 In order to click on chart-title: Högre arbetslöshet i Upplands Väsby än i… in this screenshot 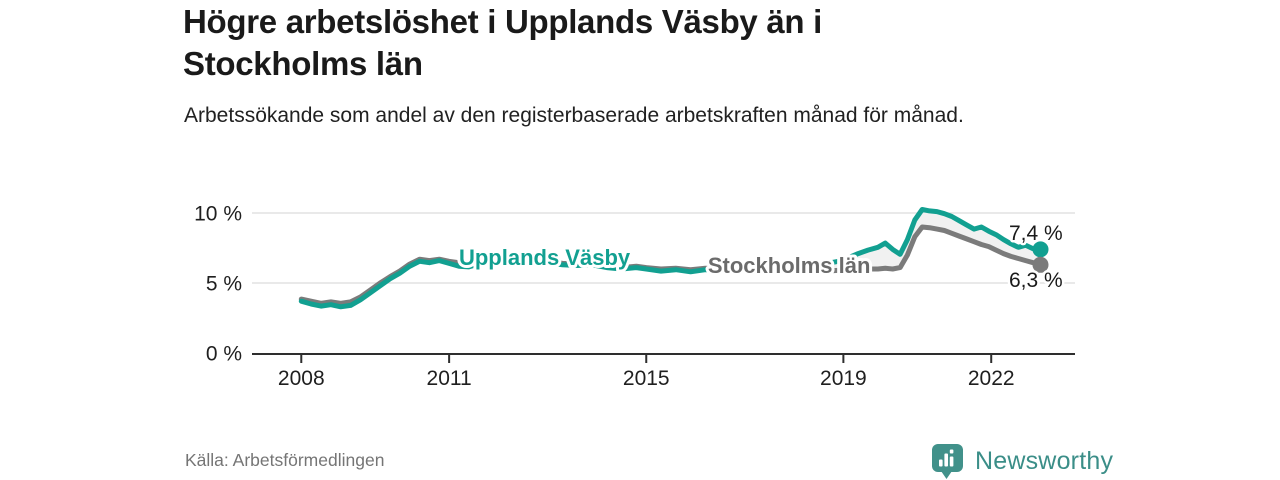, I will do `click(502, 42)`.